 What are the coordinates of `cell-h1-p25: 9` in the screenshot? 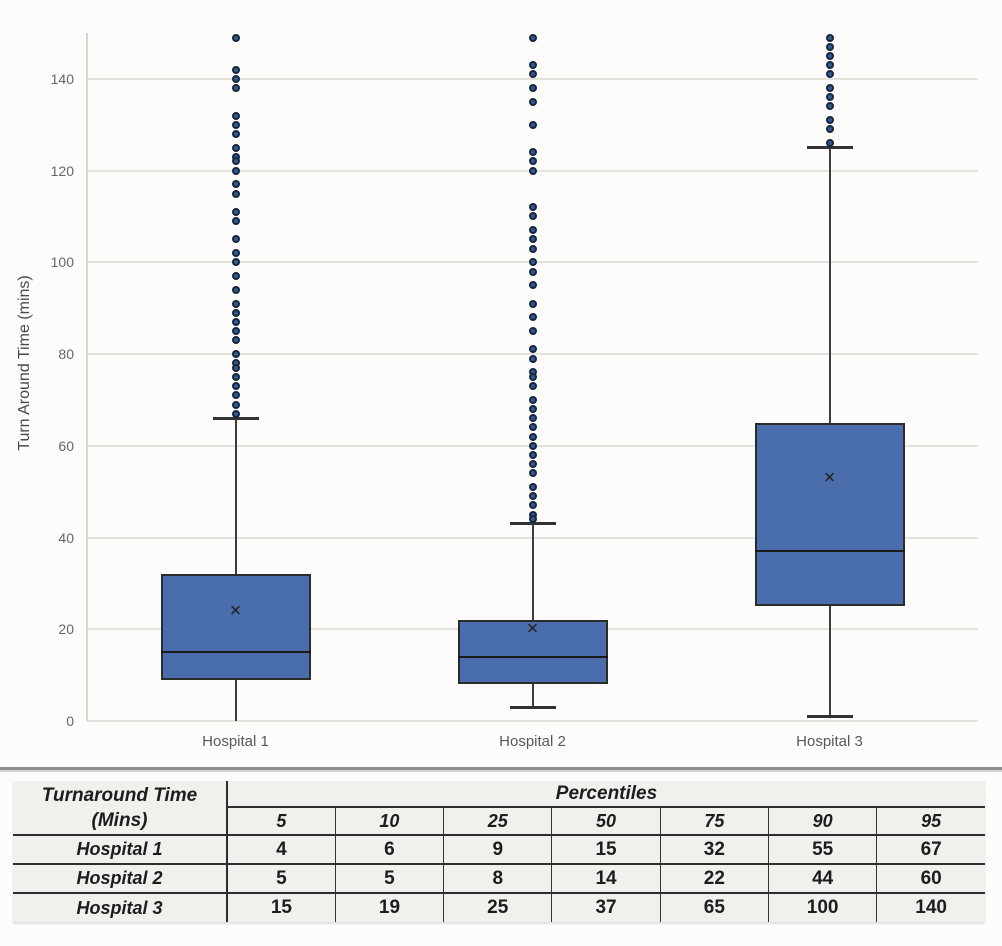 It's located at (497, 849).